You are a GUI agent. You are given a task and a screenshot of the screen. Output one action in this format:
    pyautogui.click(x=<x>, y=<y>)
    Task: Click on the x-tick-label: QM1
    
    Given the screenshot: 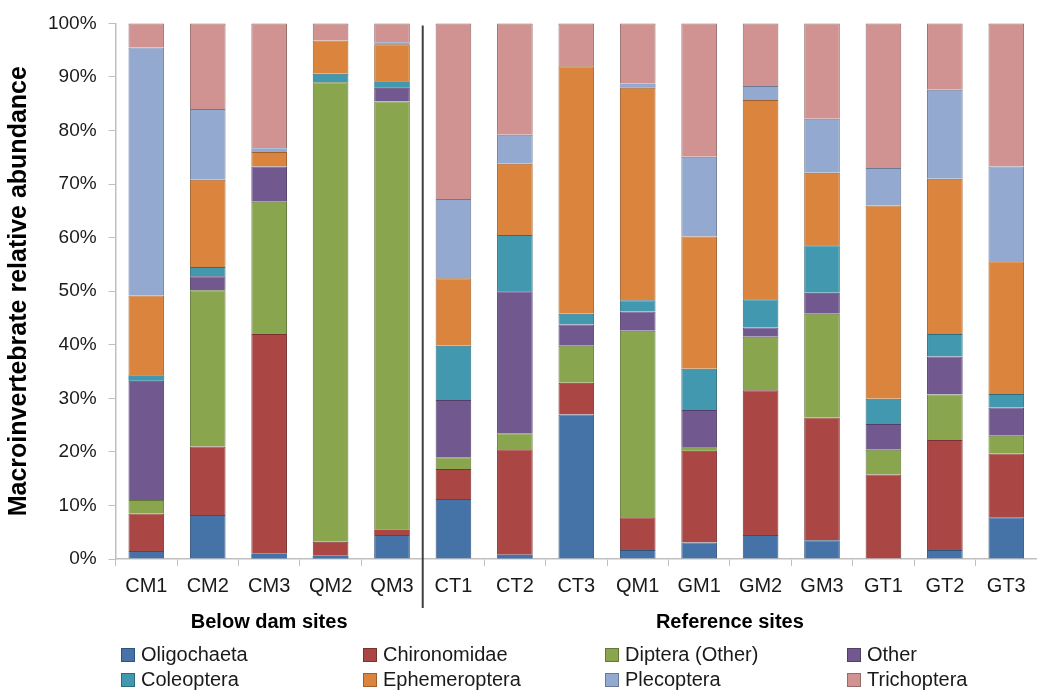 What is the action you would take?
    pyautogui.click(x=638, y=584)
    